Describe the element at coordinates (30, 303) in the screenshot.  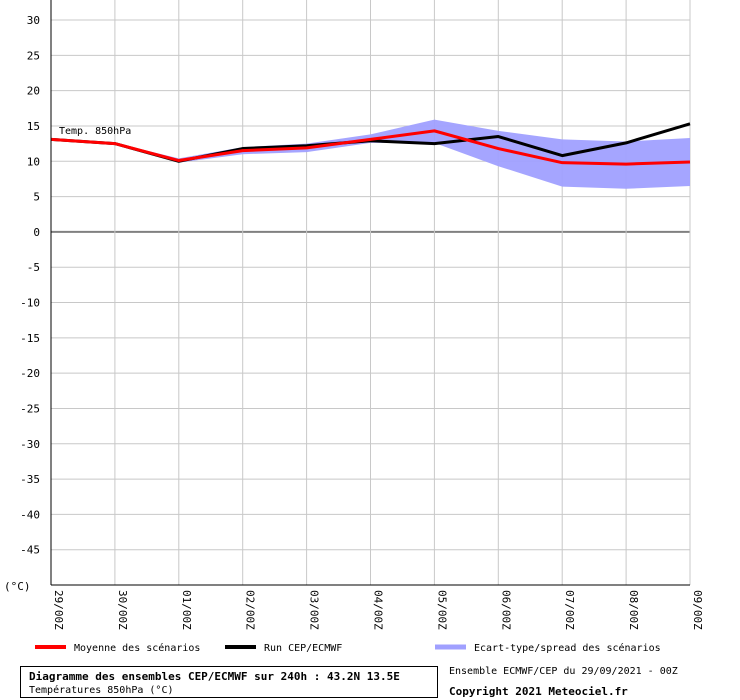
I see `y-tick-label: -10` at that location.